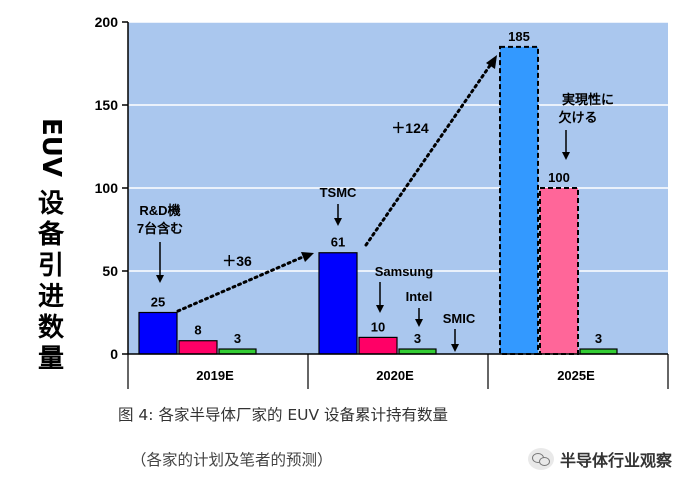  Describe the element at coordinates (110, 271) in the screenshot. I see `y-tick-label: 50` at that location.